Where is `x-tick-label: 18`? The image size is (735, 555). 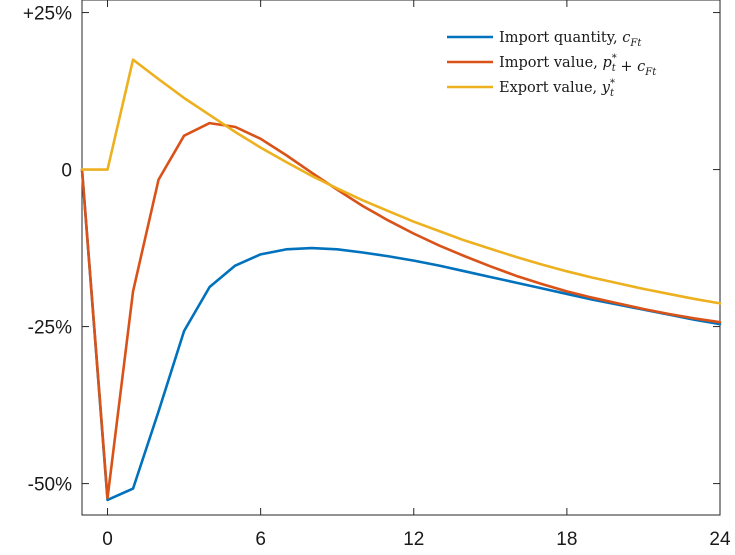 x-tick-label: 18 is located at coordinates (566, 539).